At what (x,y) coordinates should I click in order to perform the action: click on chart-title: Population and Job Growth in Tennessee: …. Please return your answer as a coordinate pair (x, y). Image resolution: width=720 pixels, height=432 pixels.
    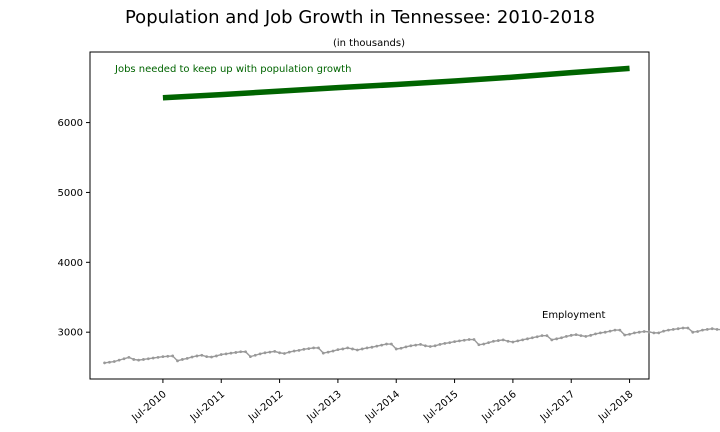
    Looking at the image, I should click on (360, 17).